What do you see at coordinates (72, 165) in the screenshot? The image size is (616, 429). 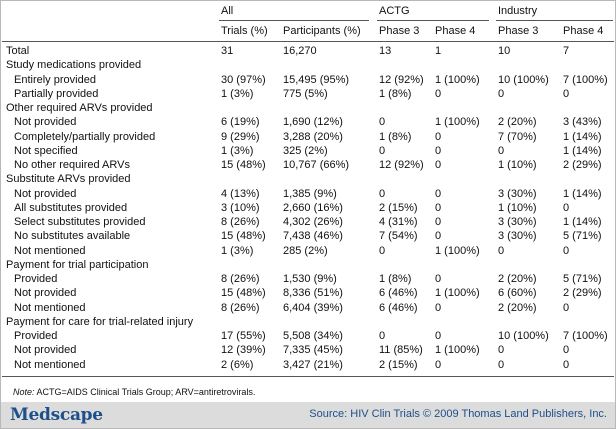 I see `row-label: No other required ARVs` at bounding box center [72, 165].